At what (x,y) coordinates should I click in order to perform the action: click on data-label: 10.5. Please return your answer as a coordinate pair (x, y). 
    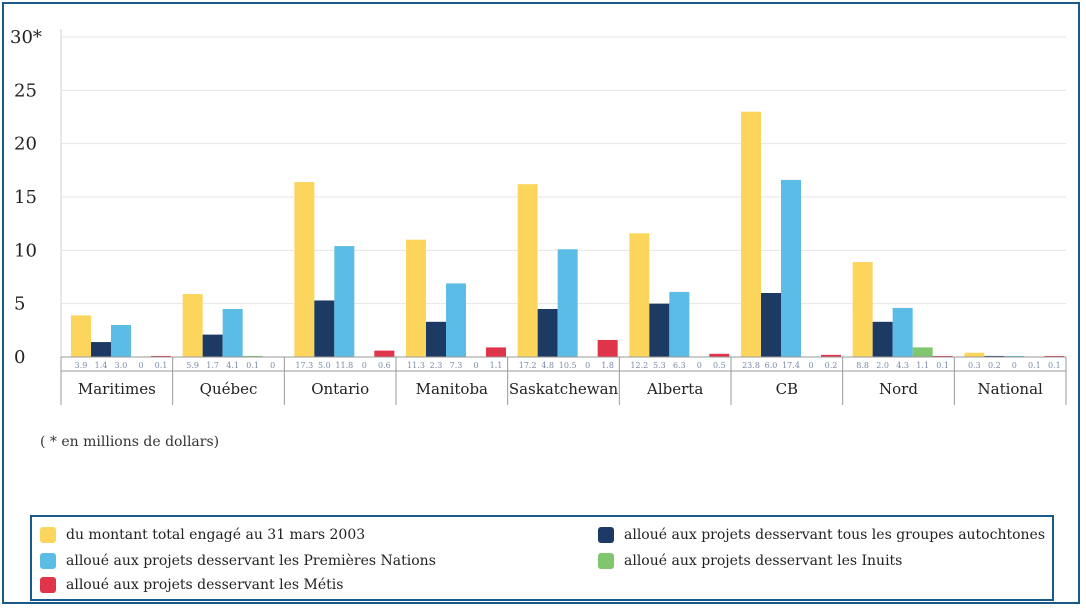
    Looking at the image, I should click on (568, 365).